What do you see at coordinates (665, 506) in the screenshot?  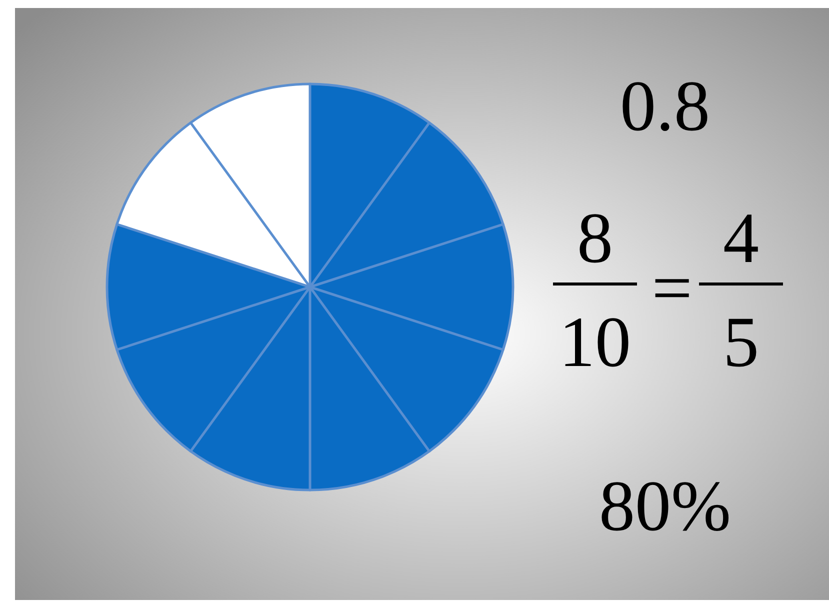 I see `text: 80%` at bounding box center [665, 506].